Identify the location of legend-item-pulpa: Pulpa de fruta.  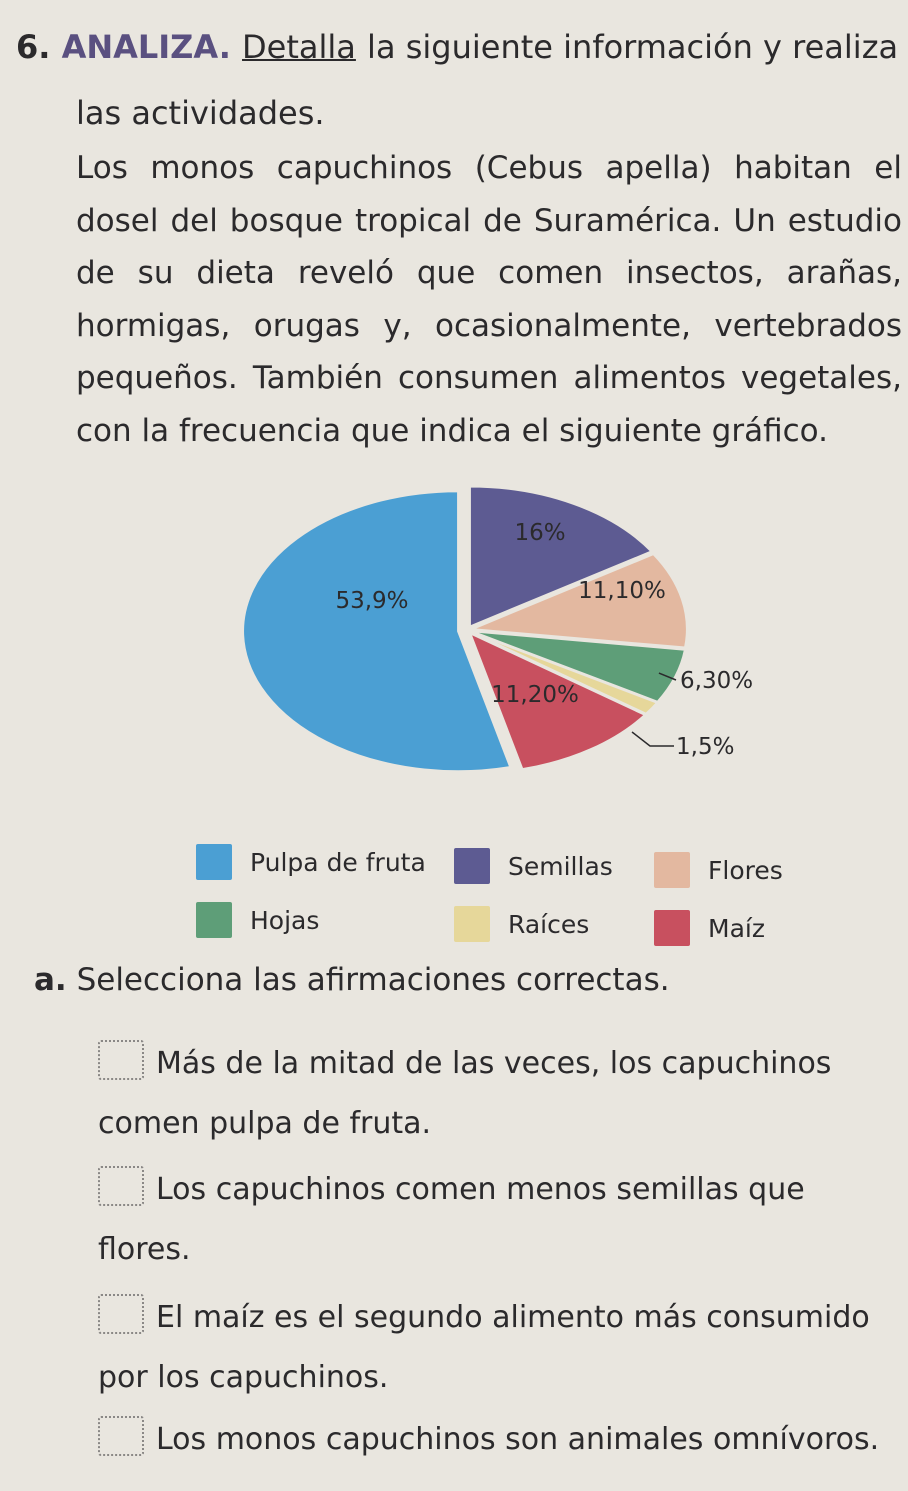
(311, 862).